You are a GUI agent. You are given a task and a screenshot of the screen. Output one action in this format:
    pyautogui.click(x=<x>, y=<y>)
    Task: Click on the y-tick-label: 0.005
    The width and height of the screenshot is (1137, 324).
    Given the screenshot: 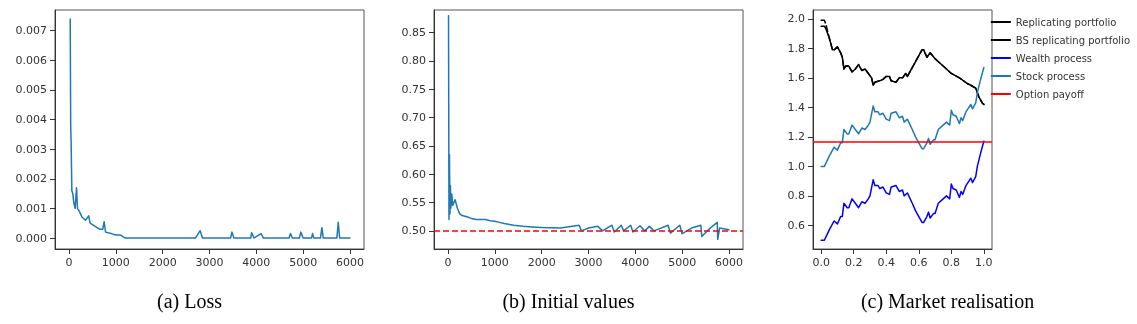 What is the action you would take?
    pyautogui.click(x=31, y=90)
    